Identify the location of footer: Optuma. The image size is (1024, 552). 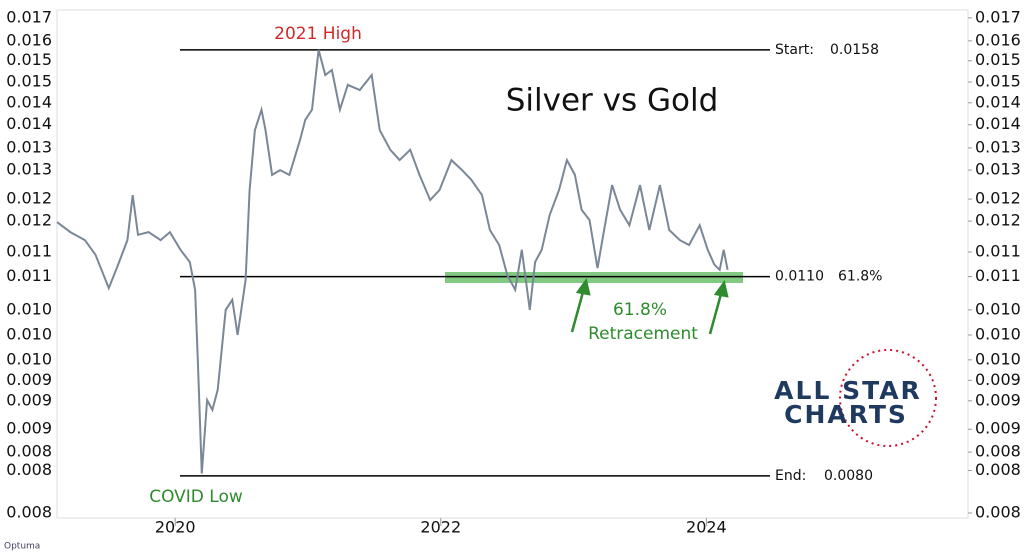
(22, 547).